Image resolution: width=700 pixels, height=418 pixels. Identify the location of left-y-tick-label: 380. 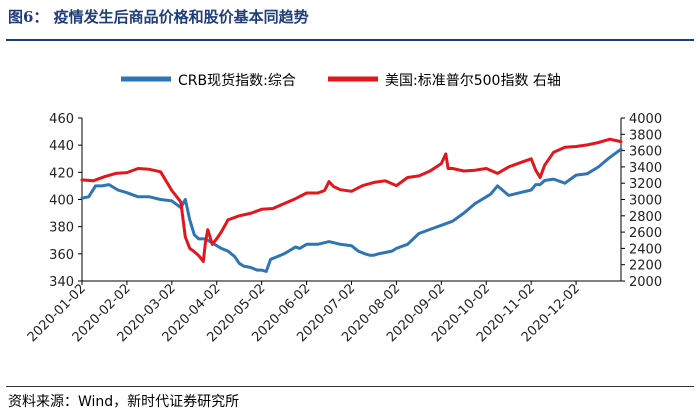
(61, 228).